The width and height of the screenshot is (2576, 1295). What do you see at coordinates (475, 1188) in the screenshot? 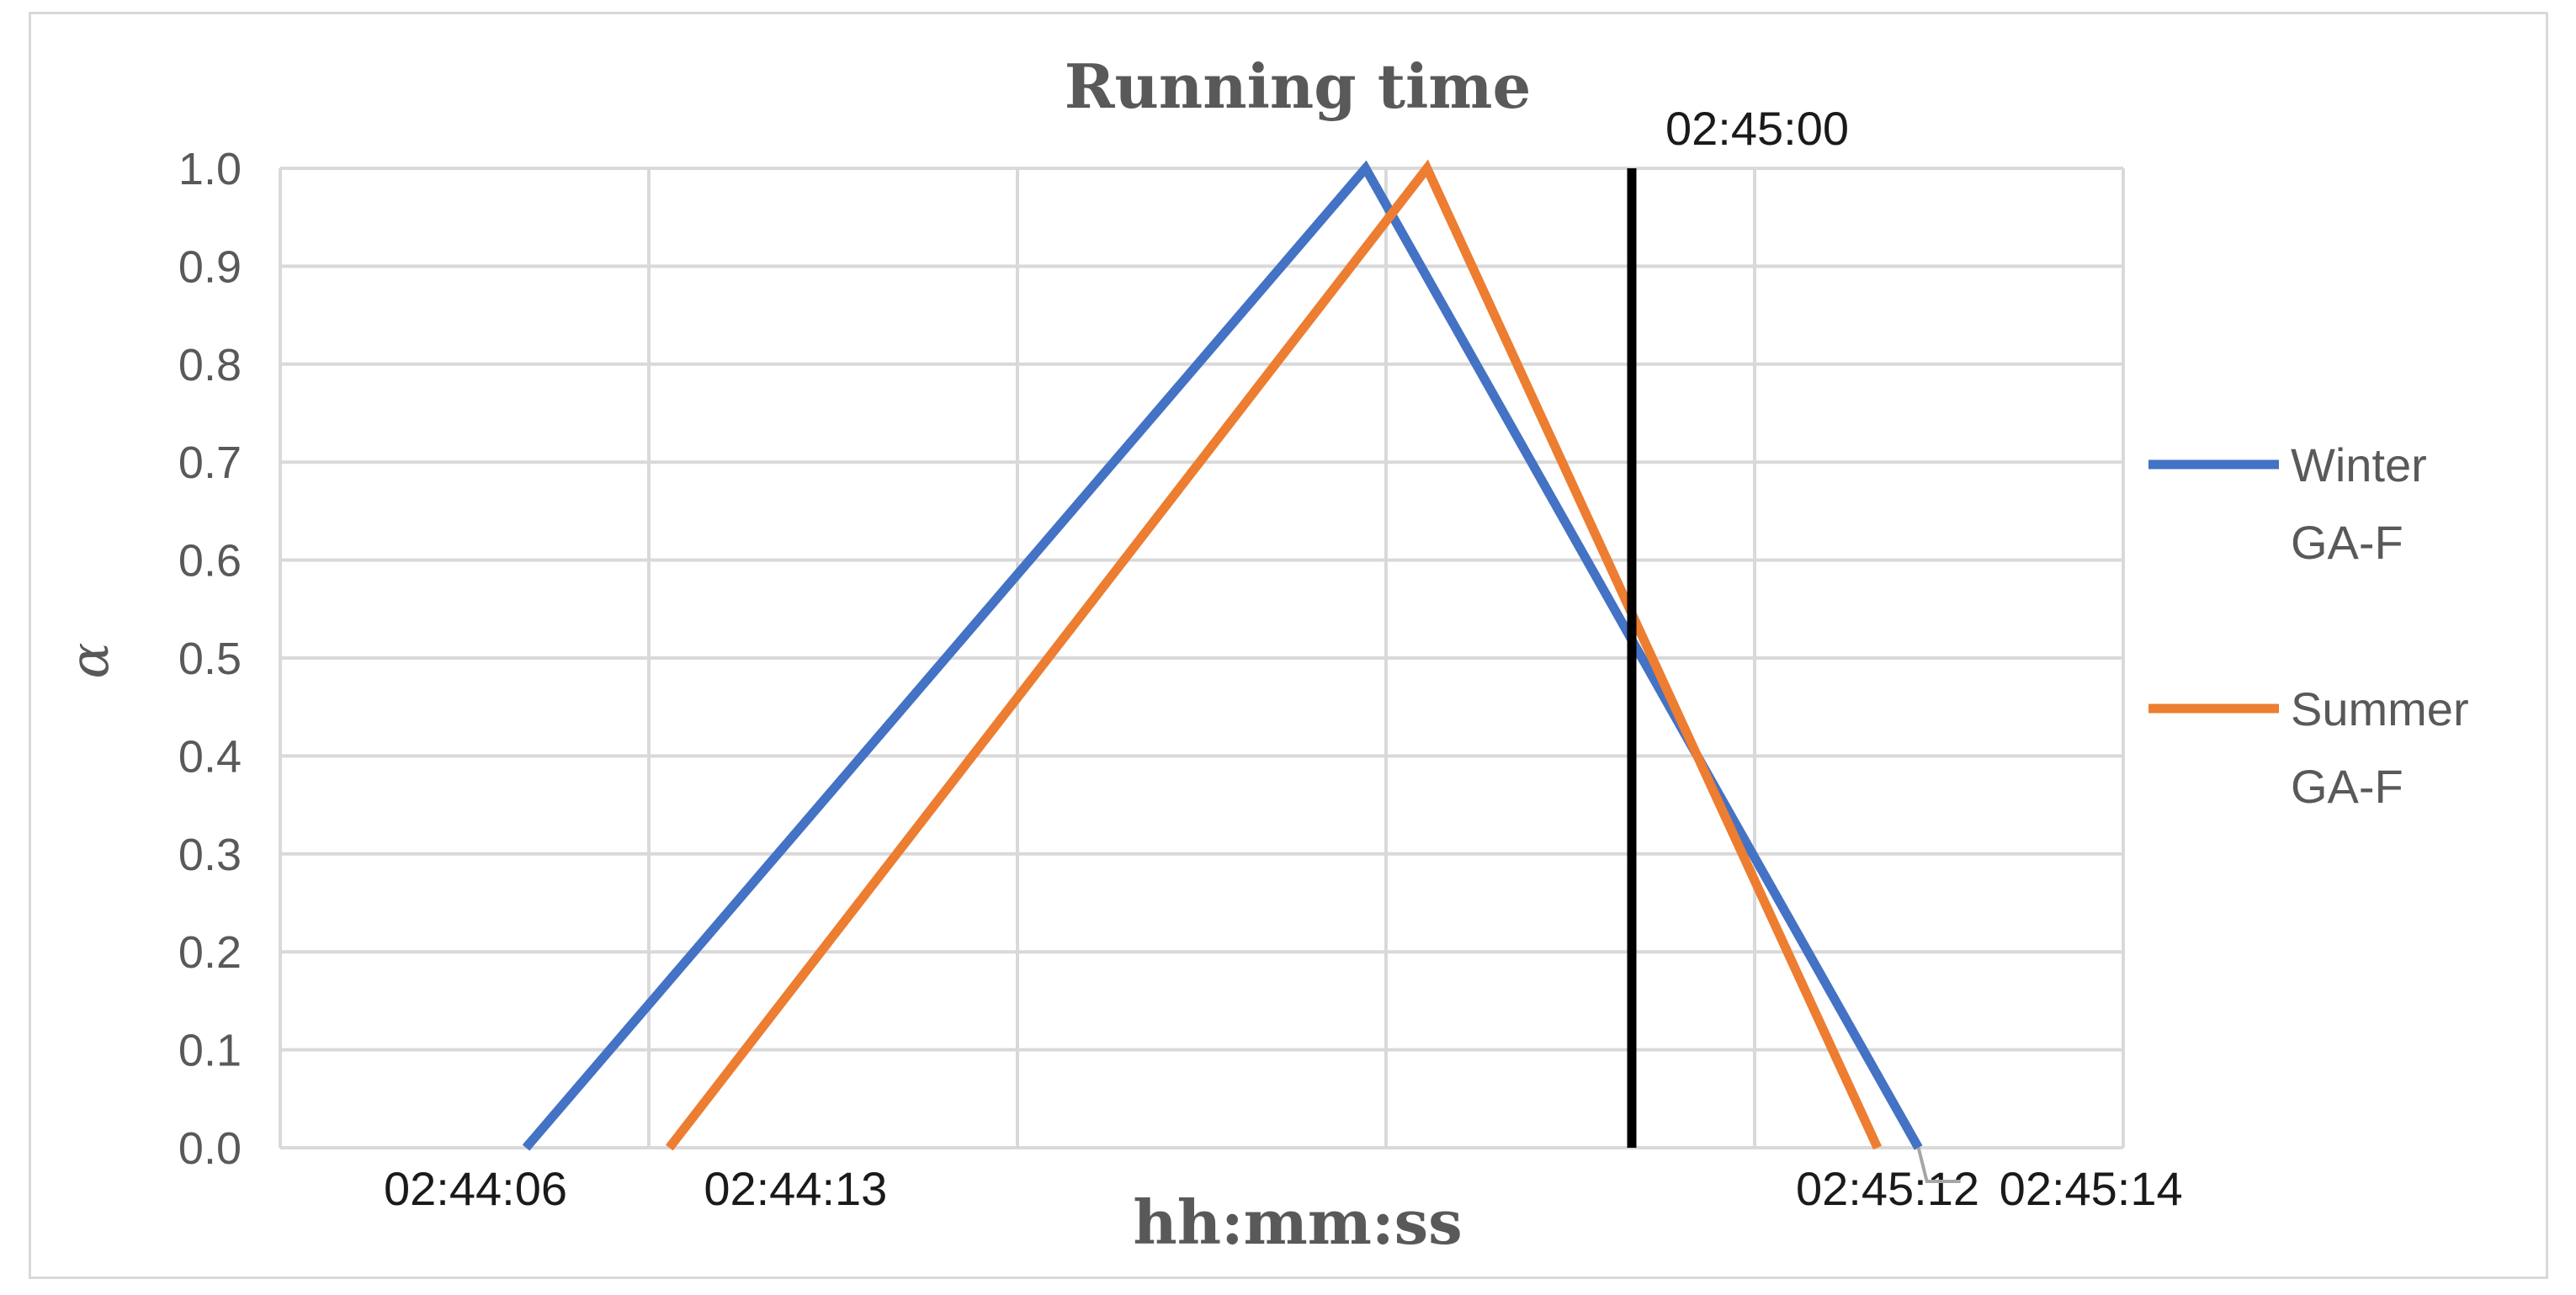
I see `endpoint-label: 02:44:06` at bounding box center [475, 1188].